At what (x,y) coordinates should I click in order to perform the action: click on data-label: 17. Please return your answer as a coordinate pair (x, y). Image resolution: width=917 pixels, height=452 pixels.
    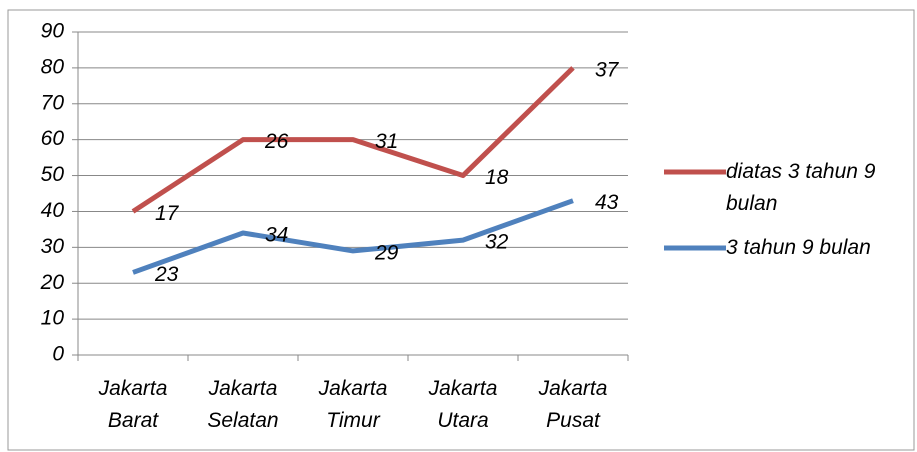
    Looking at the image, I should click on (167, 213).